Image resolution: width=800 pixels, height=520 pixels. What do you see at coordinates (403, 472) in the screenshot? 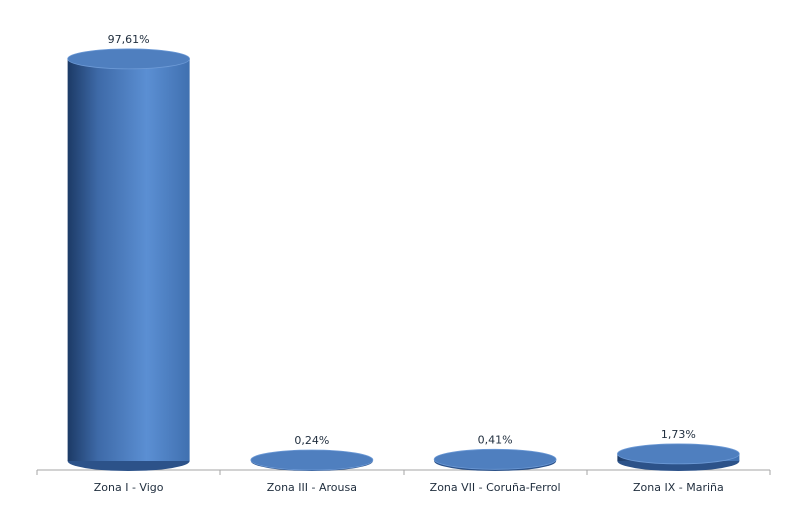
I see `category-separators` at bounding box center [403, 472].